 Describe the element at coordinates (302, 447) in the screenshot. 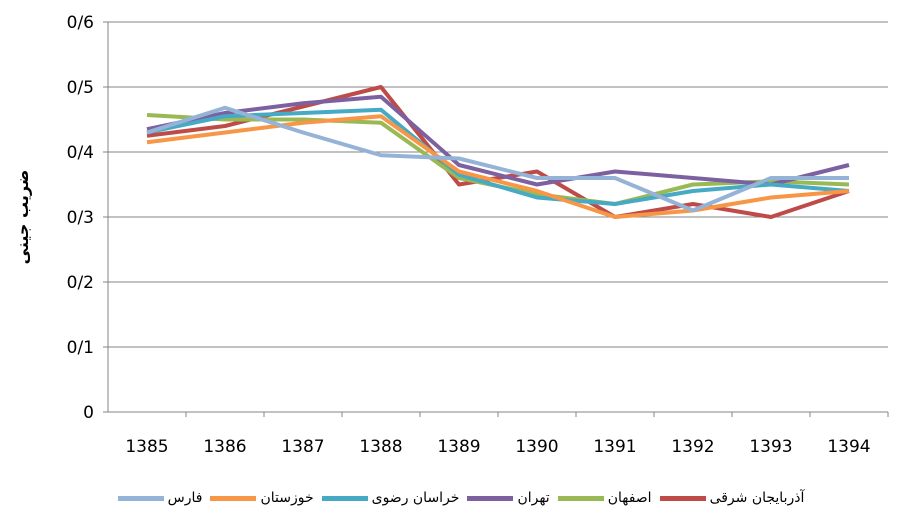

I see `x-tick-label: 1387` at that location.